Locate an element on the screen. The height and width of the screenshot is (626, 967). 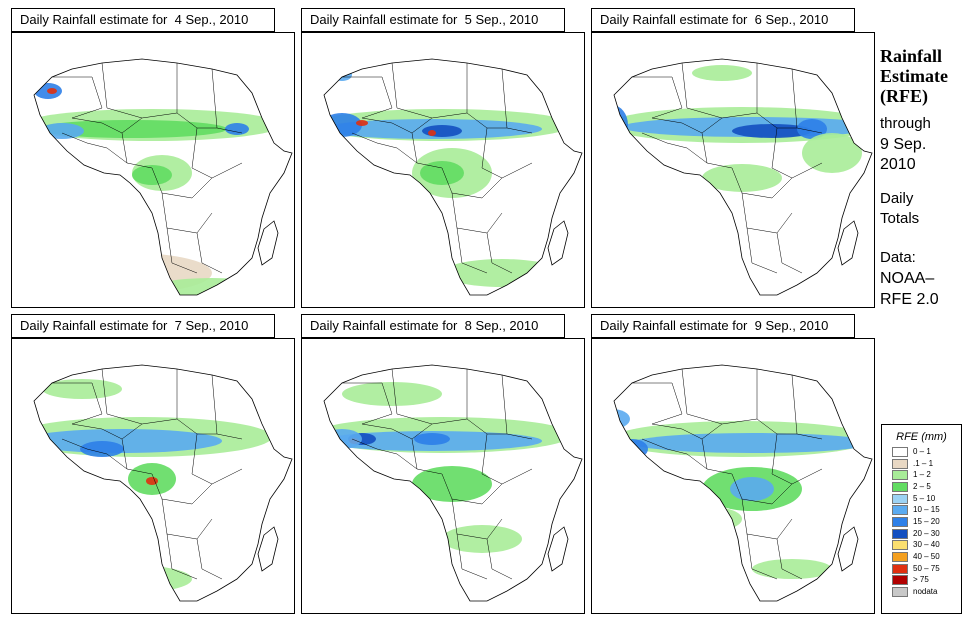
legend-label: 30 – 40 is located at coordinates (926, 545).